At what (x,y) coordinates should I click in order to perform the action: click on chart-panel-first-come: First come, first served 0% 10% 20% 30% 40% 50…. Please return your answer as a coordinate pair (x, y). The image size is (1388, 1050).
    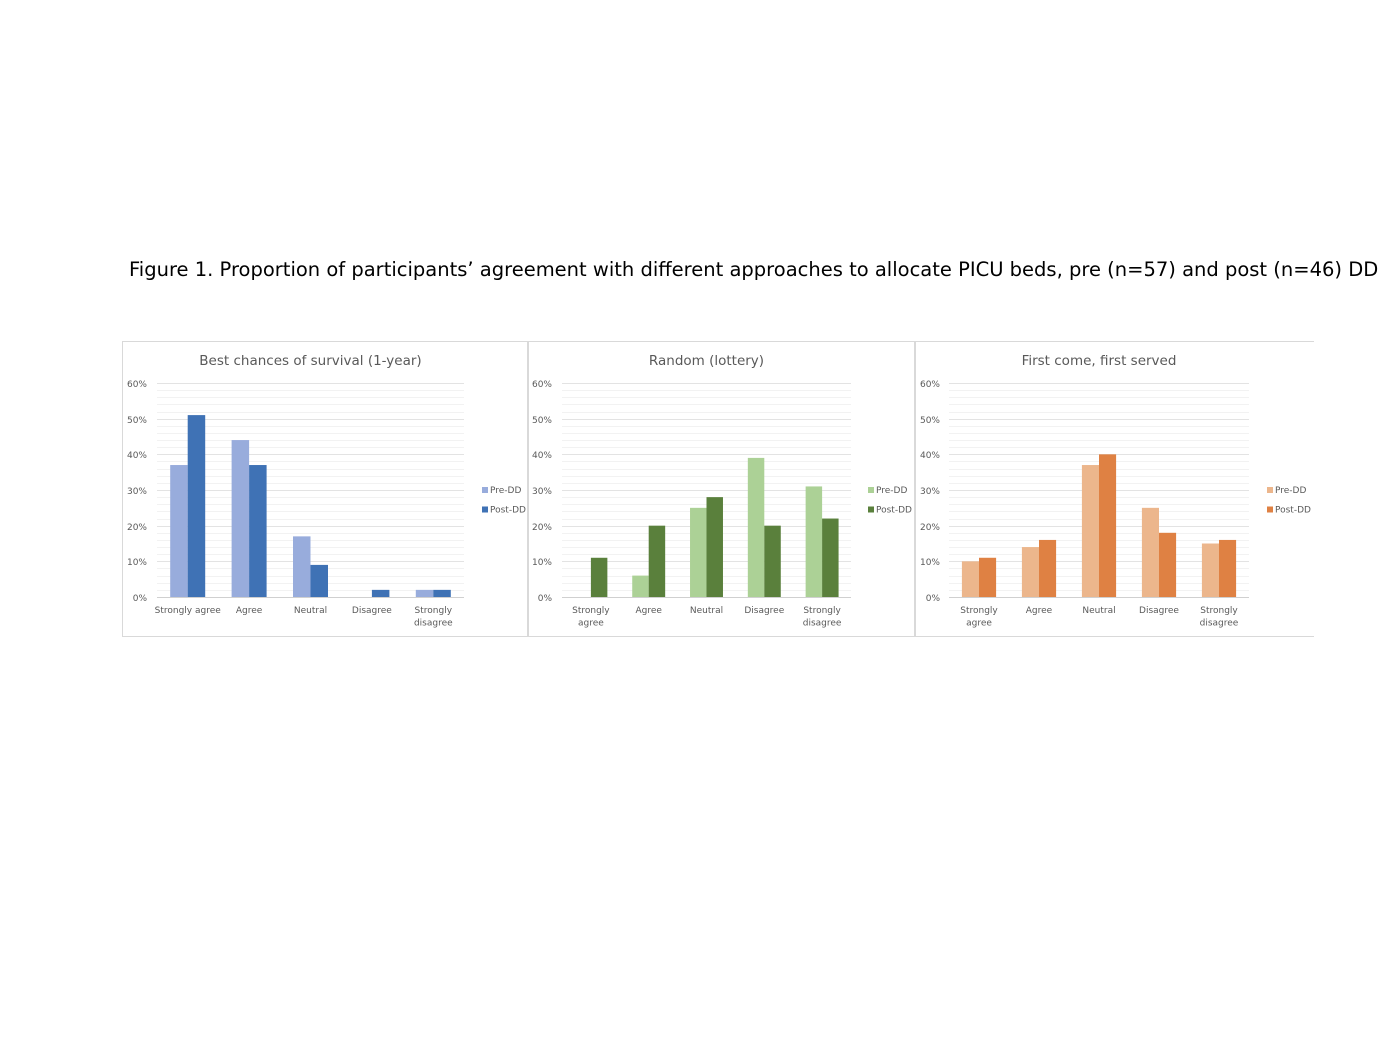
    Looking at the image, I should click on (1114, 489).